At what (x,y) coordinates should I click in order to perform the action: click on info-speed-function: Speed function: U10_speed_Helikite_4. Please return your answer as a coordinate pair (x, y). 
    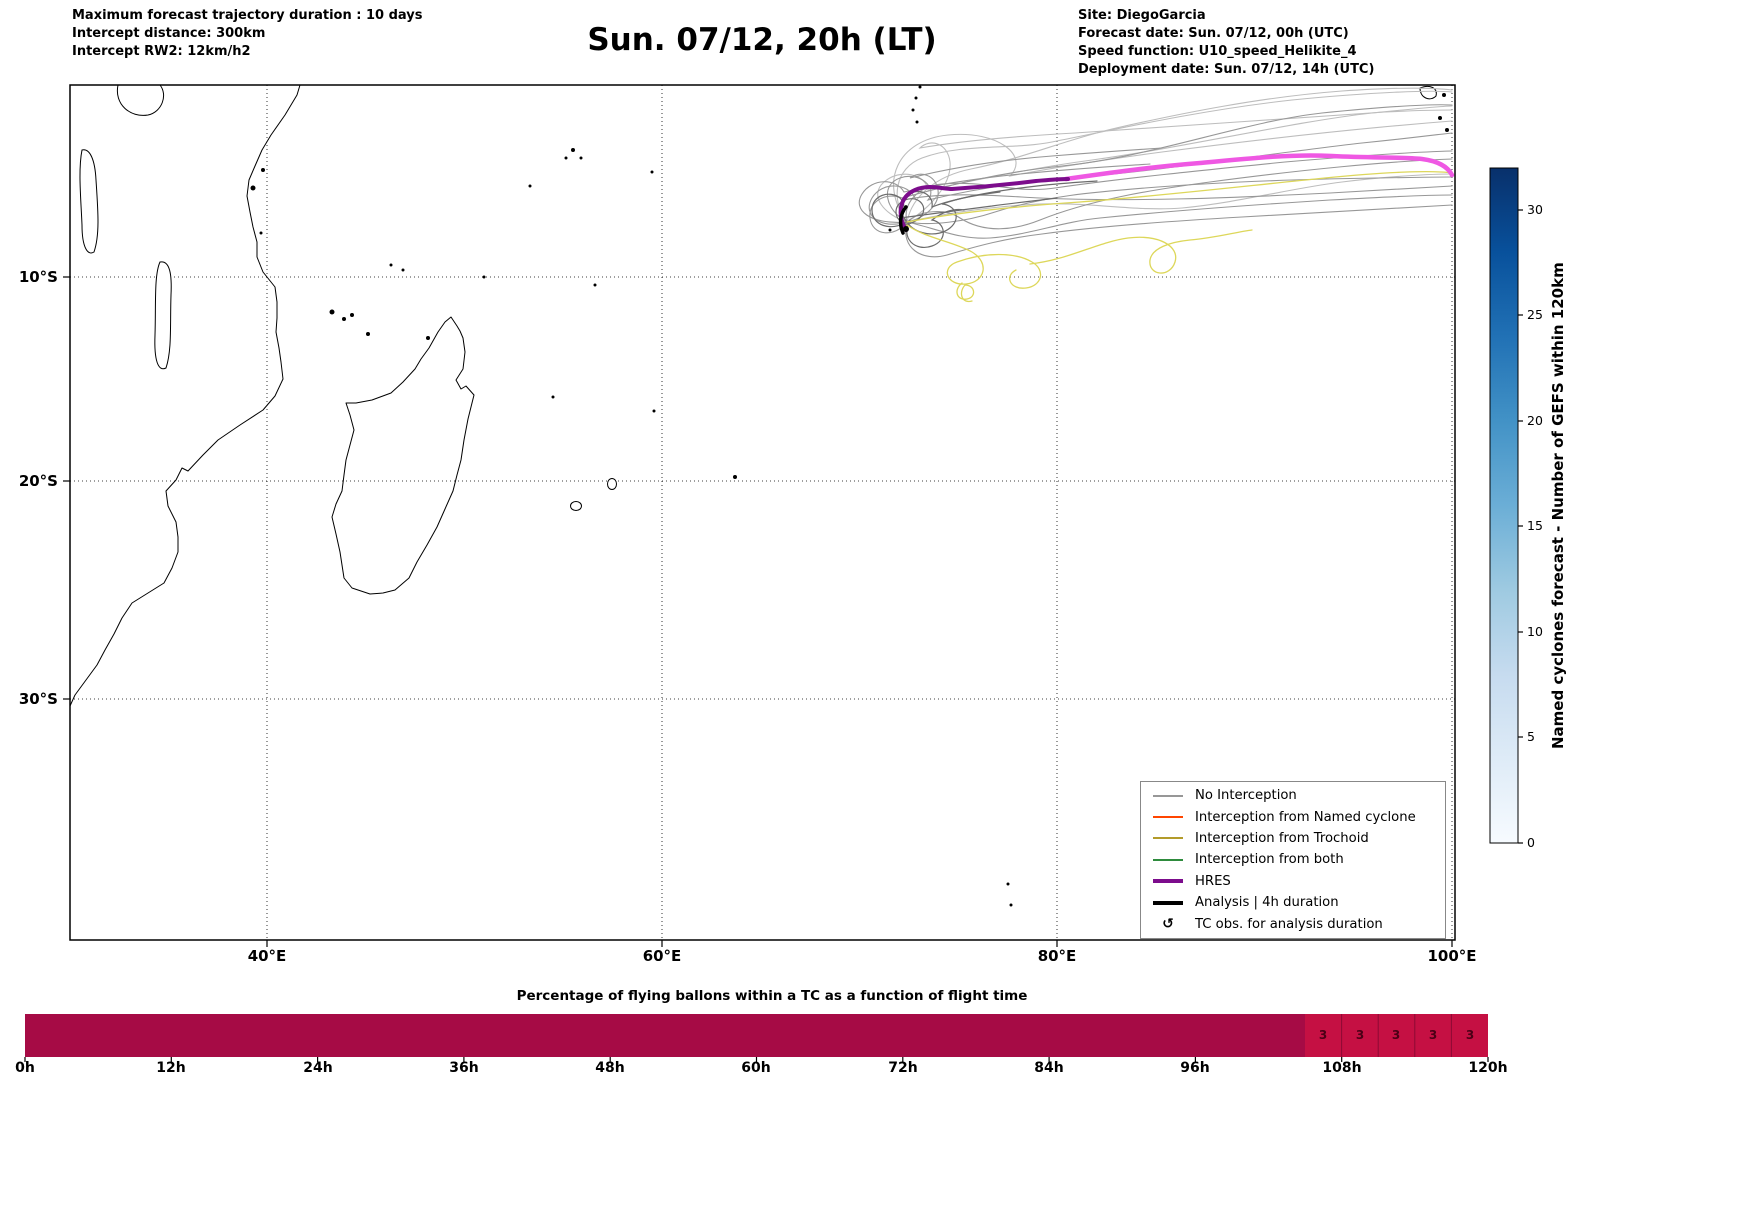
    Looking at the image, I should click on (1217, 51).